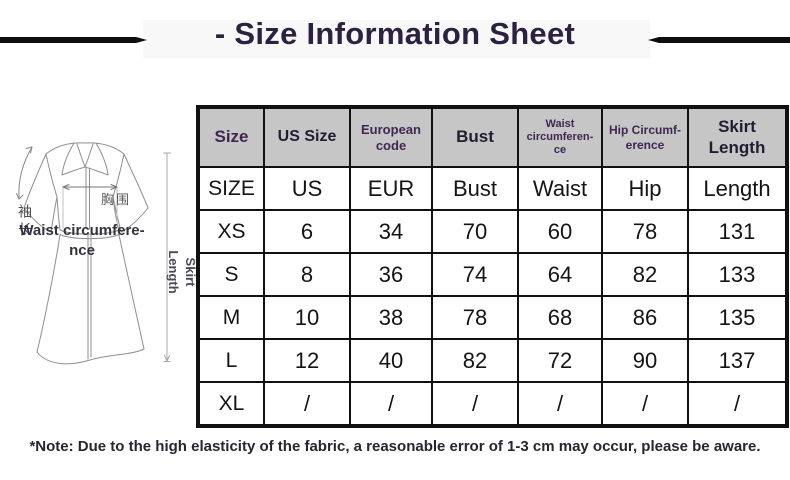  Describe the element at coordinates (560, 137) in the screenshot. I see `column-header-waist-circumference: Waist circumferen- ce` at that location.